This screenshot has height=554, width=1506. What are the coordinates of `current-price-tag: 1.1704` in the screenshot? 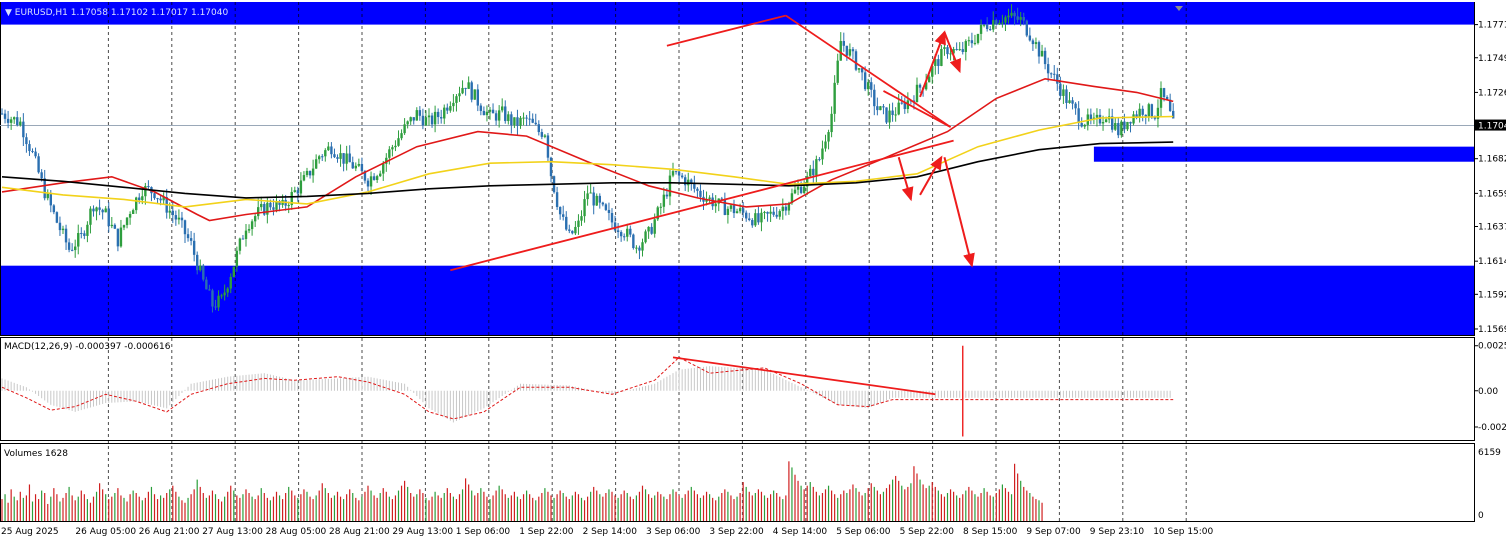 It's located at (1490, 125).